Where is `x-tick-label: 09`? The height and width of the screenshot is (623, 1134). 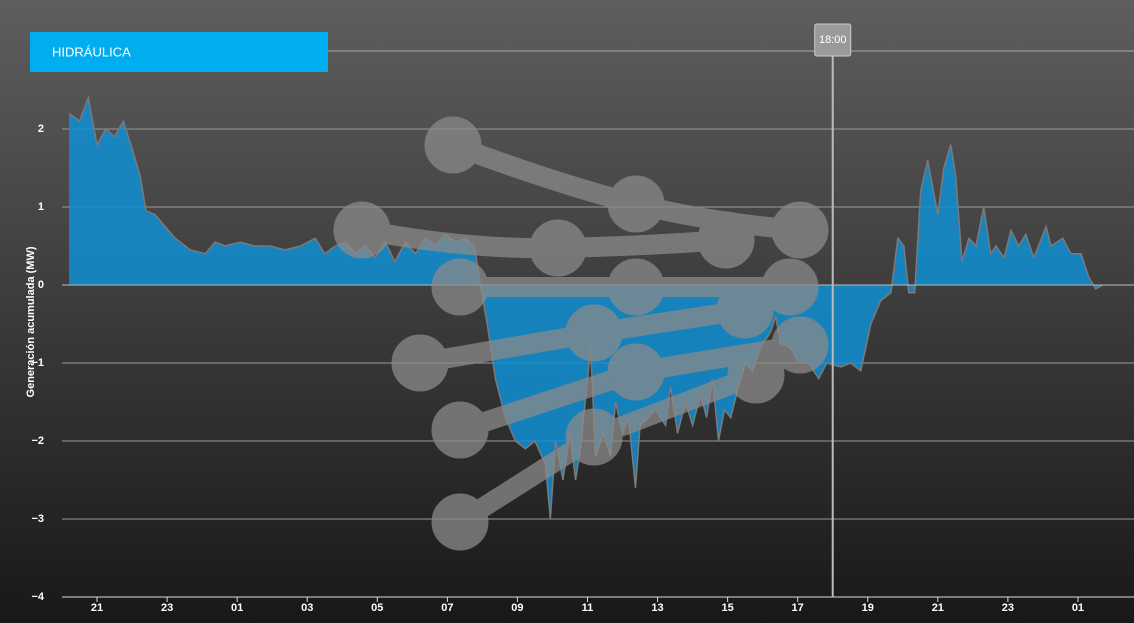
x-tick-label: 09 is located at coordinates (517, 608).